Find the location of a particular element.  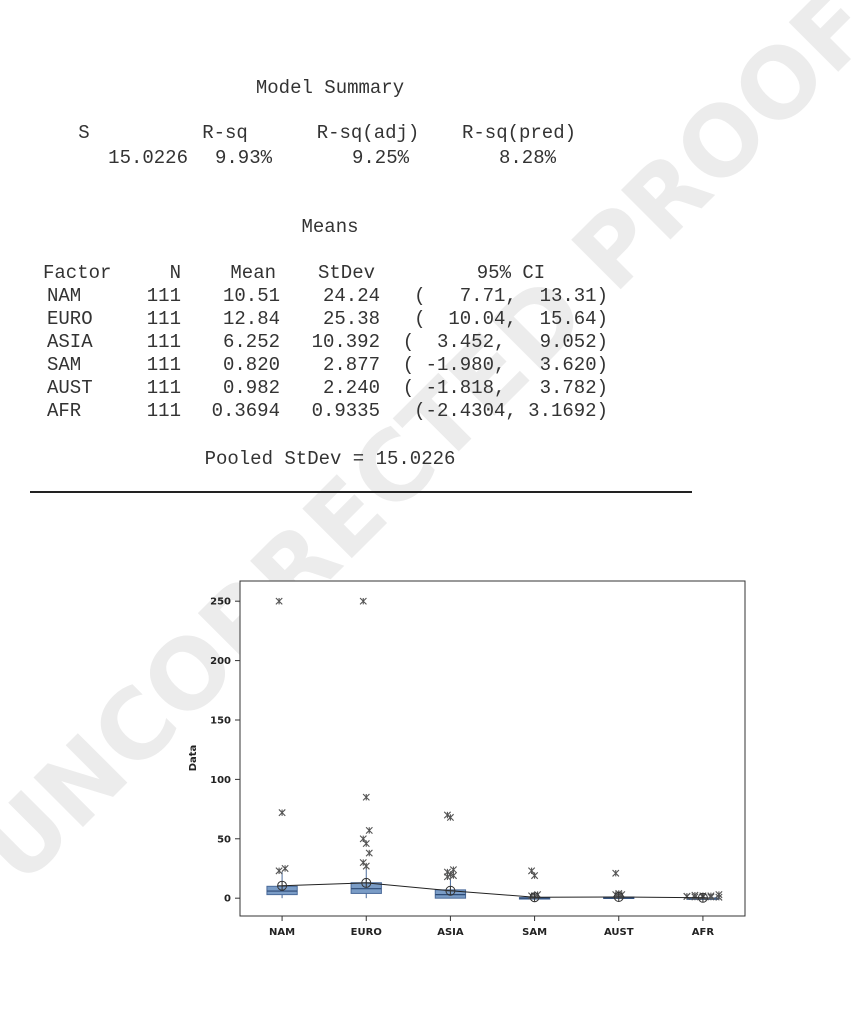

table-cell: 10.392 is located at coordinates (346, 342).